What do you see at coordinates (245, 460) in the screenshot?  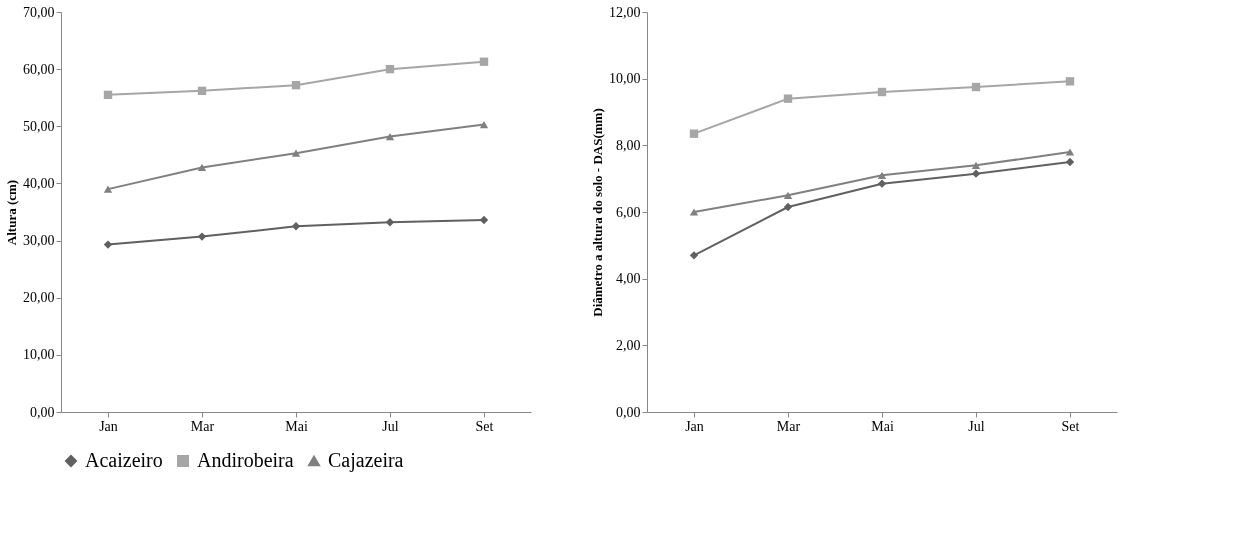 I see `legend-label: Andirobeira` at bounding box center [245, 460].